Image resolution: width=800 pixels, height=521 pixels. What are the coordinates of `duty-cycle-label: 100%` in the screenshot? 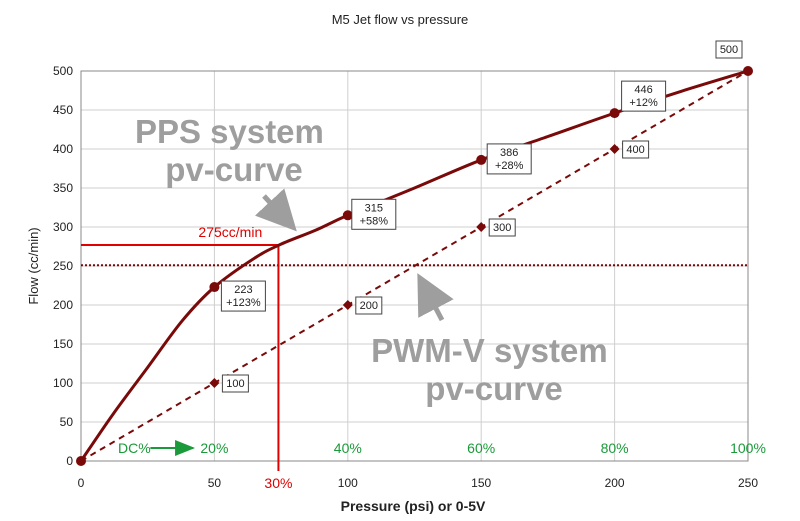 It's located at (748, 448).